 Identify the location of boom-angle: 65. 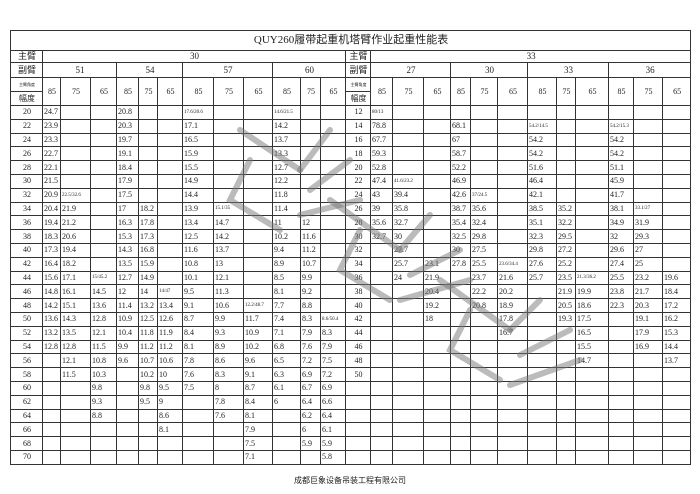
(676, 91).